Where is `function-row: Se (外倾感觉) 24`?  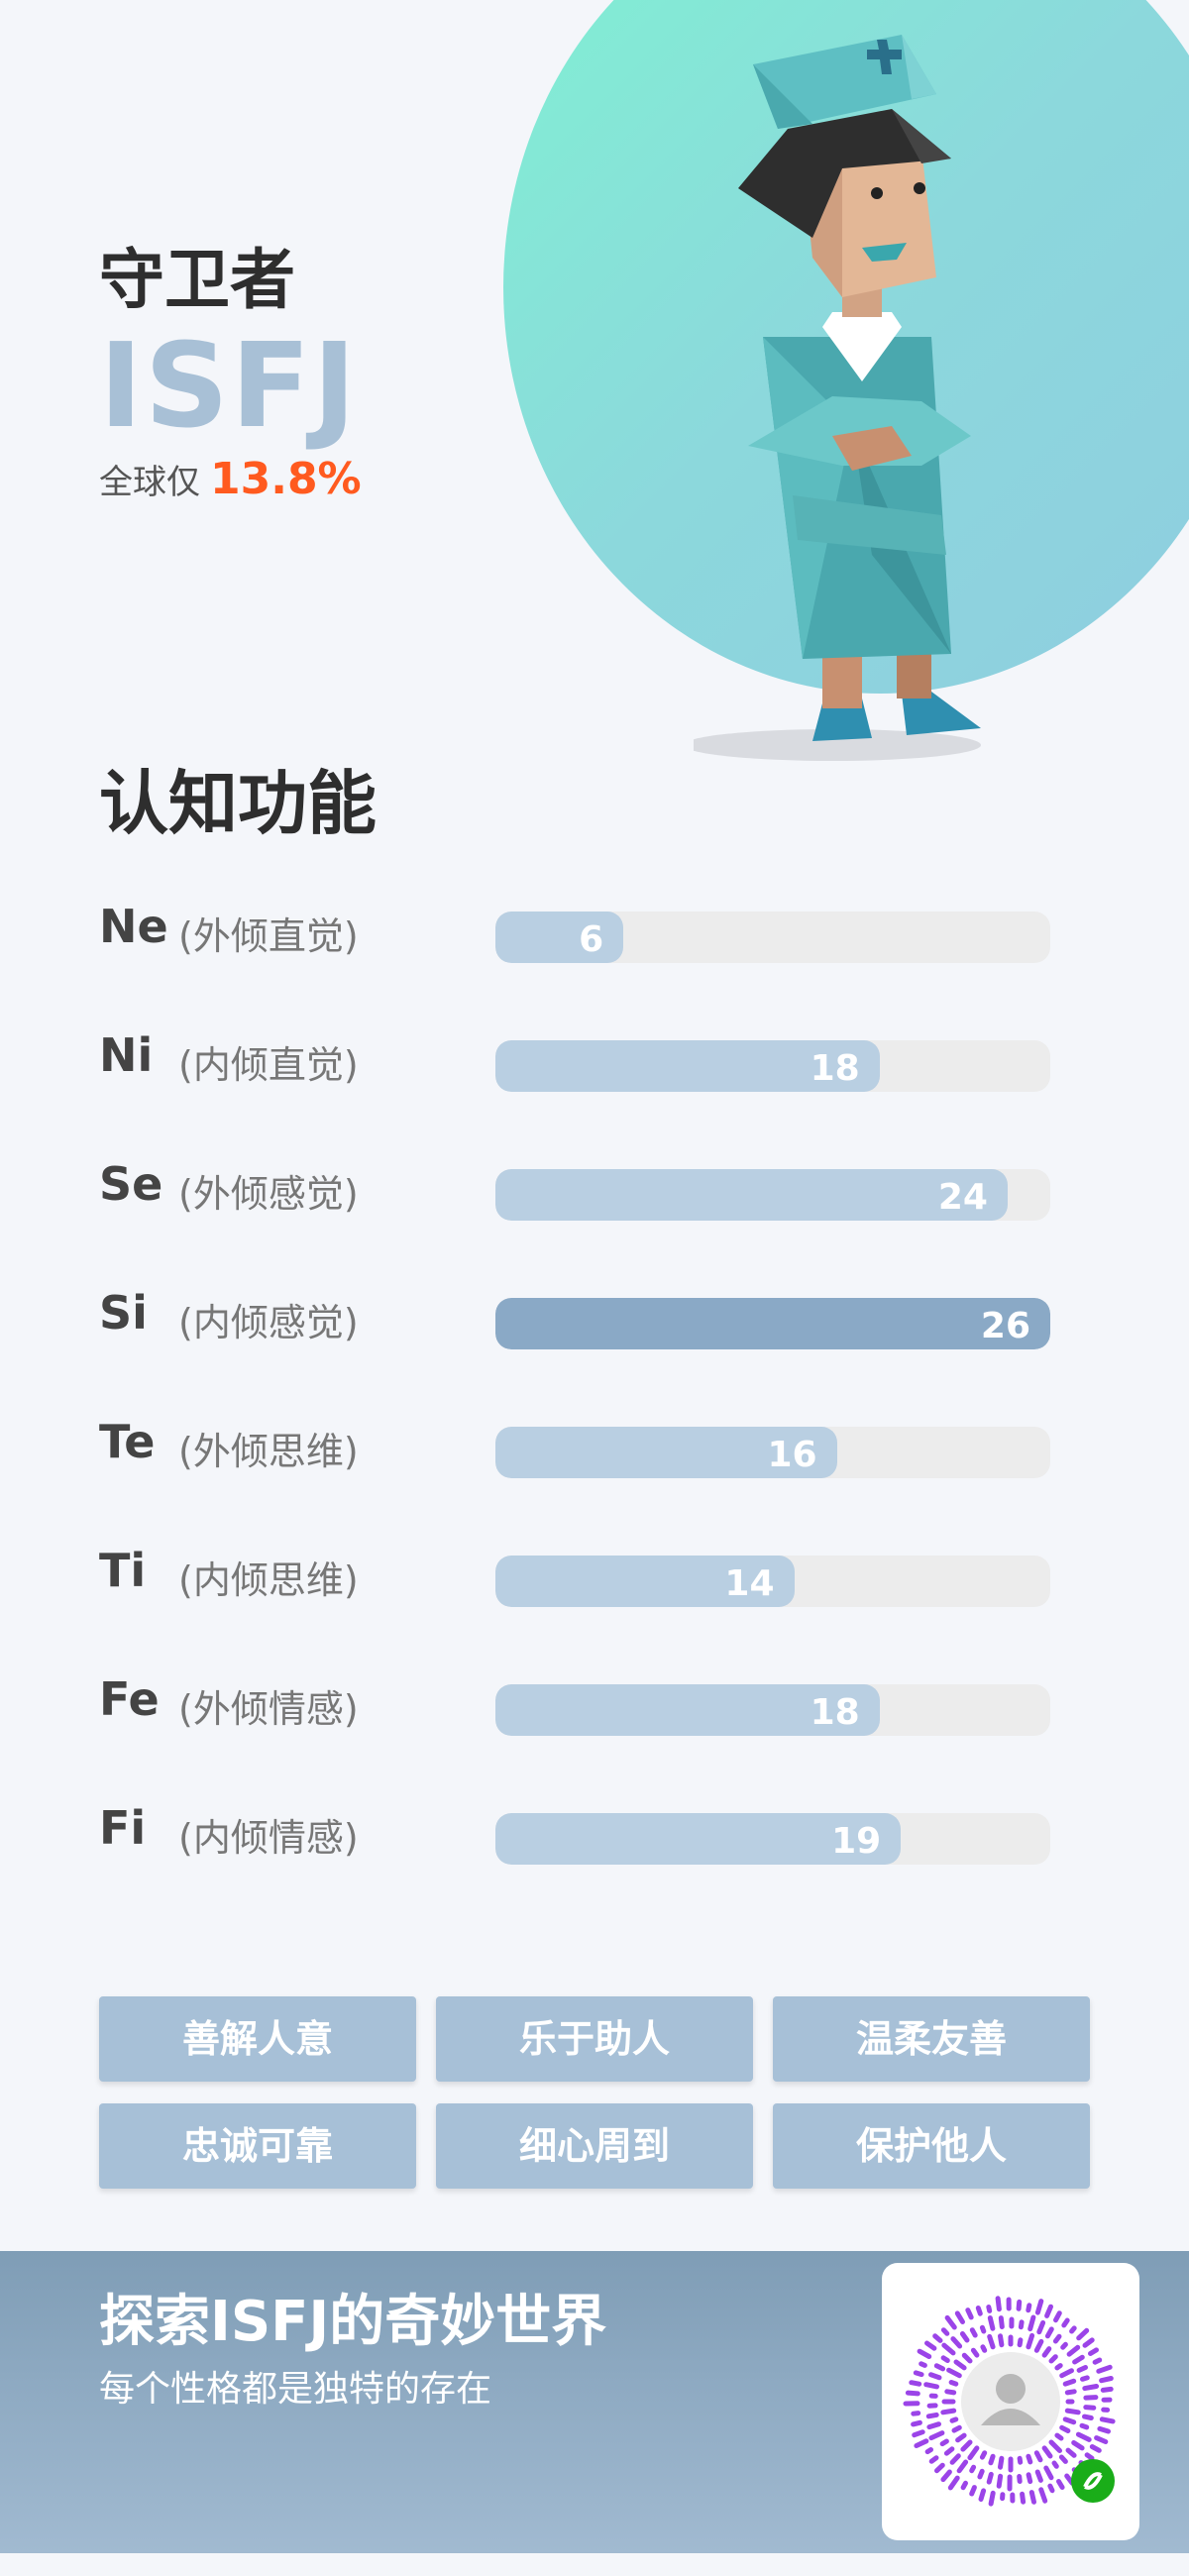 function-row: Se (外倾感觉) 24 is located at coordinates (594, 1213).